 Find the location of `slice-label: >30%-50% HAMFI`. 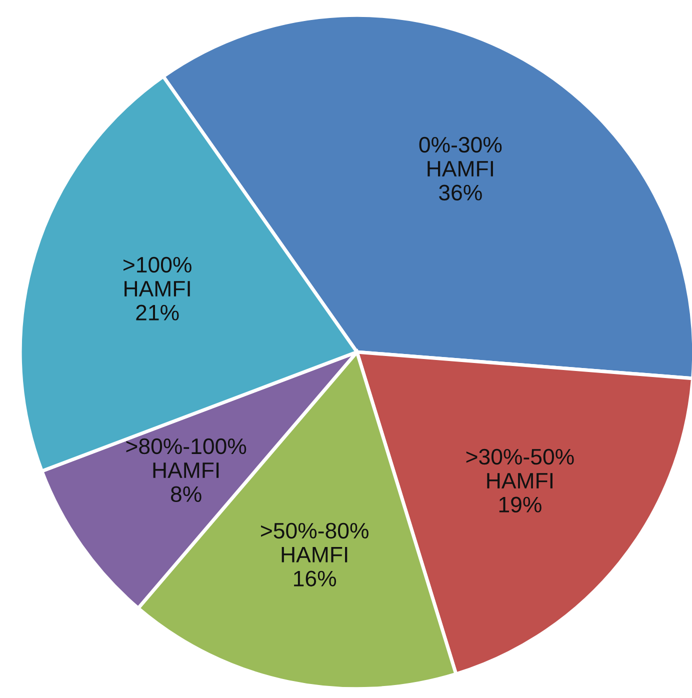

slice-label: >30%-50% HAMFI is located at coordinates (520, 468).